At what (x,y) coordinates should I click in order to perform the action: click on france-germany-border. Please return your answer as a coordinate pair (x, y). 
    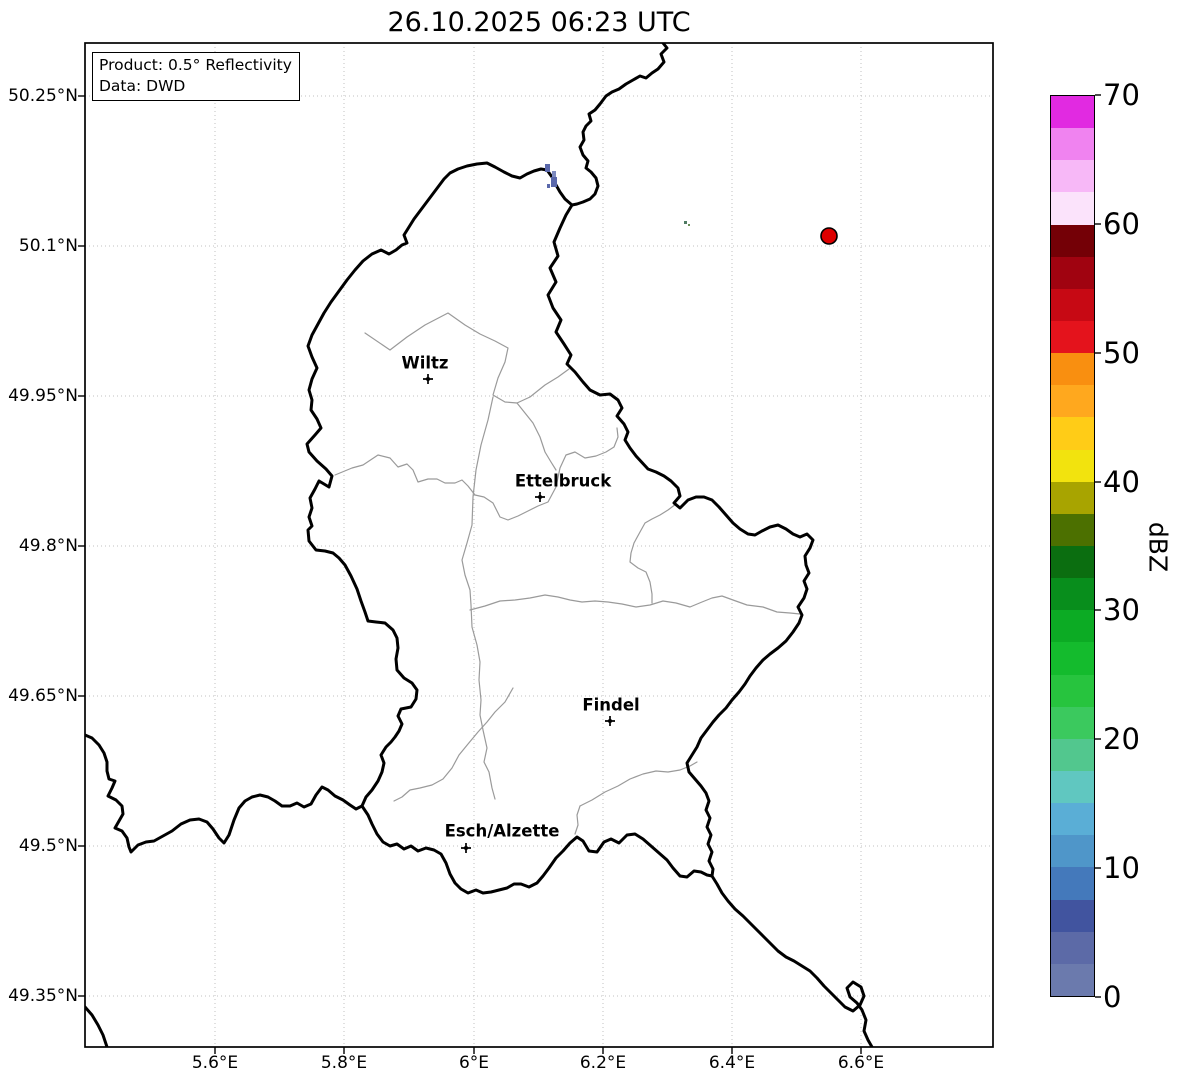
    Looking at the image, I should click on (792, 960).